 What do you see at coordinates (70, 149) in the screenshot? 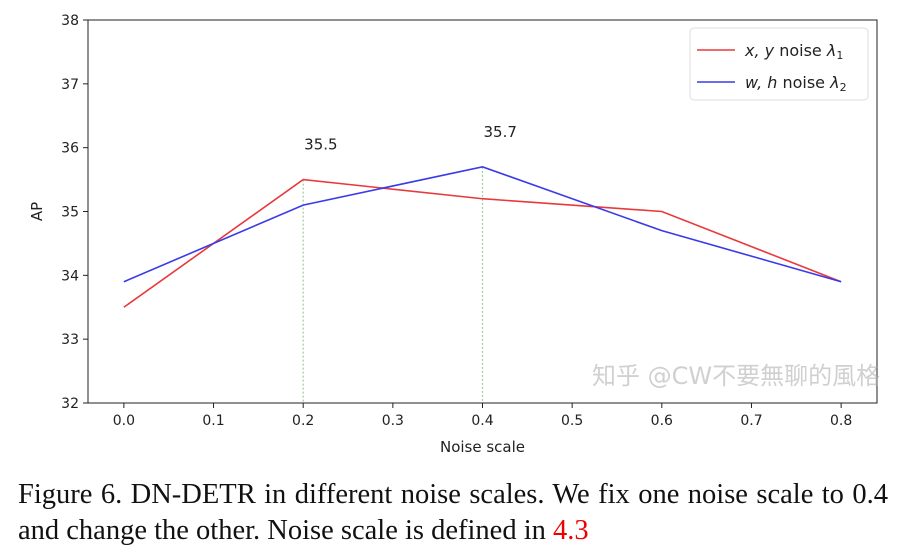
I see `y-tick-label: 36` at bounding box center [70, 149].